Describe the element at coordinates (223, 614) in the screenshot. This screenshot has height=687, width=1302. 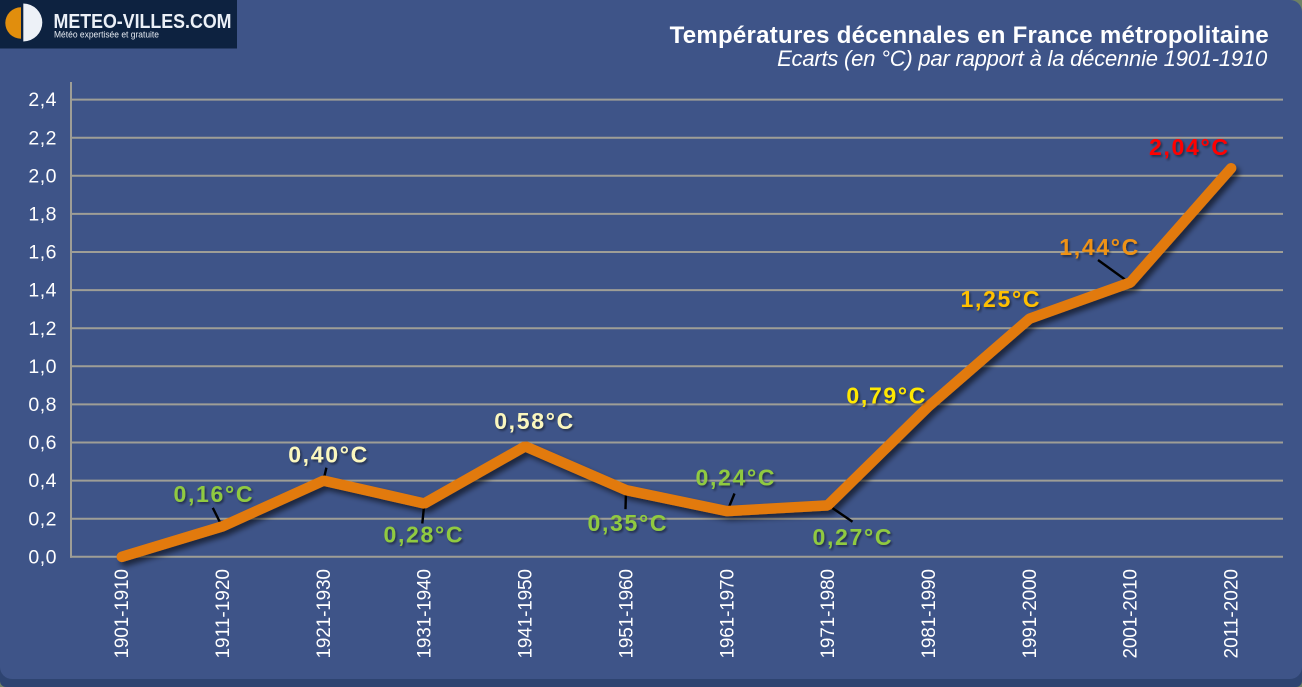
I see `svg-text: 1911-1920` at that location.